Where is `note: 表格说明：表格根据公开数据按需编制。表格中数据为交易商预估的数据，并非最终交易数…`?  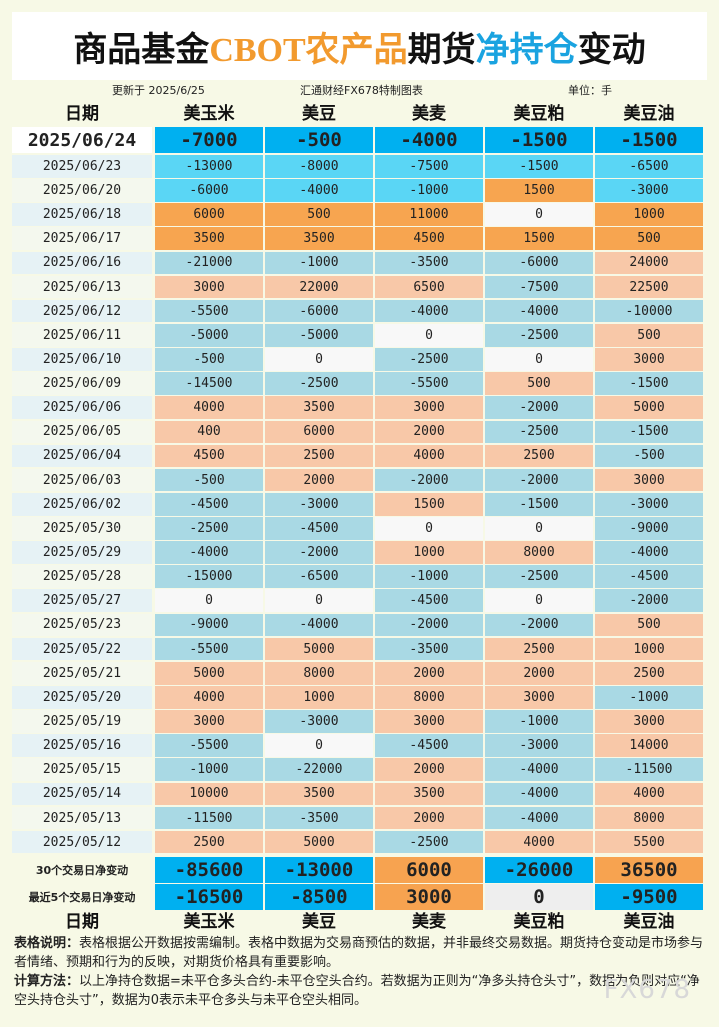
note: 表格说明：表格根据公开数据按需编制。表格中数据为交易商预估的数据，并非最终交易数… is located at coordinates (359, 953).